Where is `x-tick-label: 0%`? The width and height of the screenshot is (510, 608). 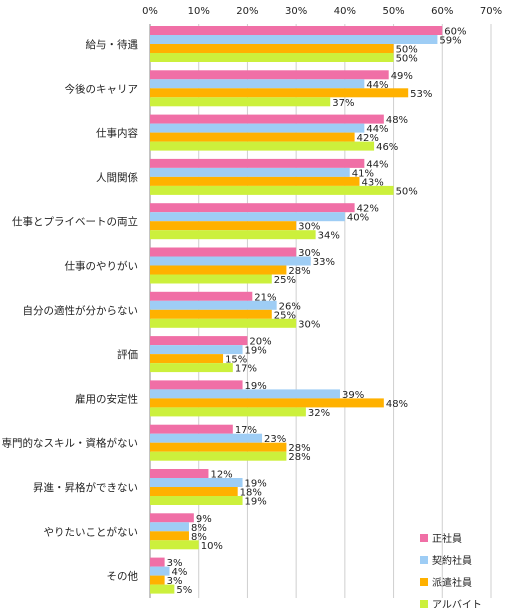
x-tick-label: 0% is located at coordinates (150, 11).